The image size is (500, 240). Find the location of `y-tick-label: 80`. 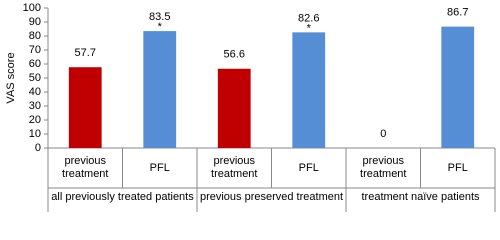

y-tick-label: 80 is located at coordinates (35, 36).